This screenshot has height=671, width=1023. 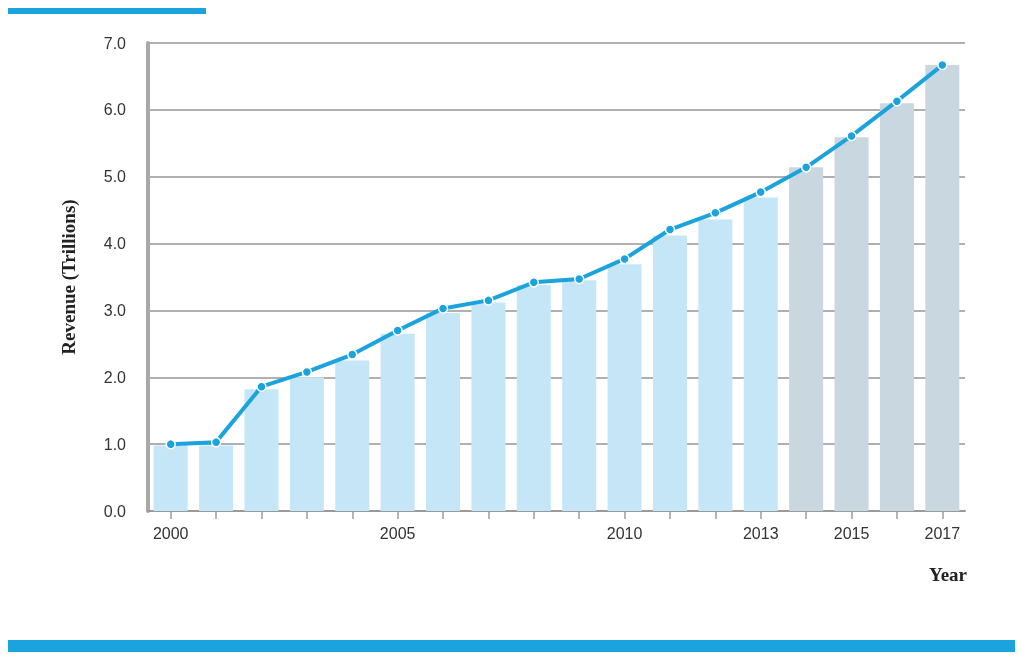 I want to click on y-tick-label: 3.0, so click(x=115, y=310).